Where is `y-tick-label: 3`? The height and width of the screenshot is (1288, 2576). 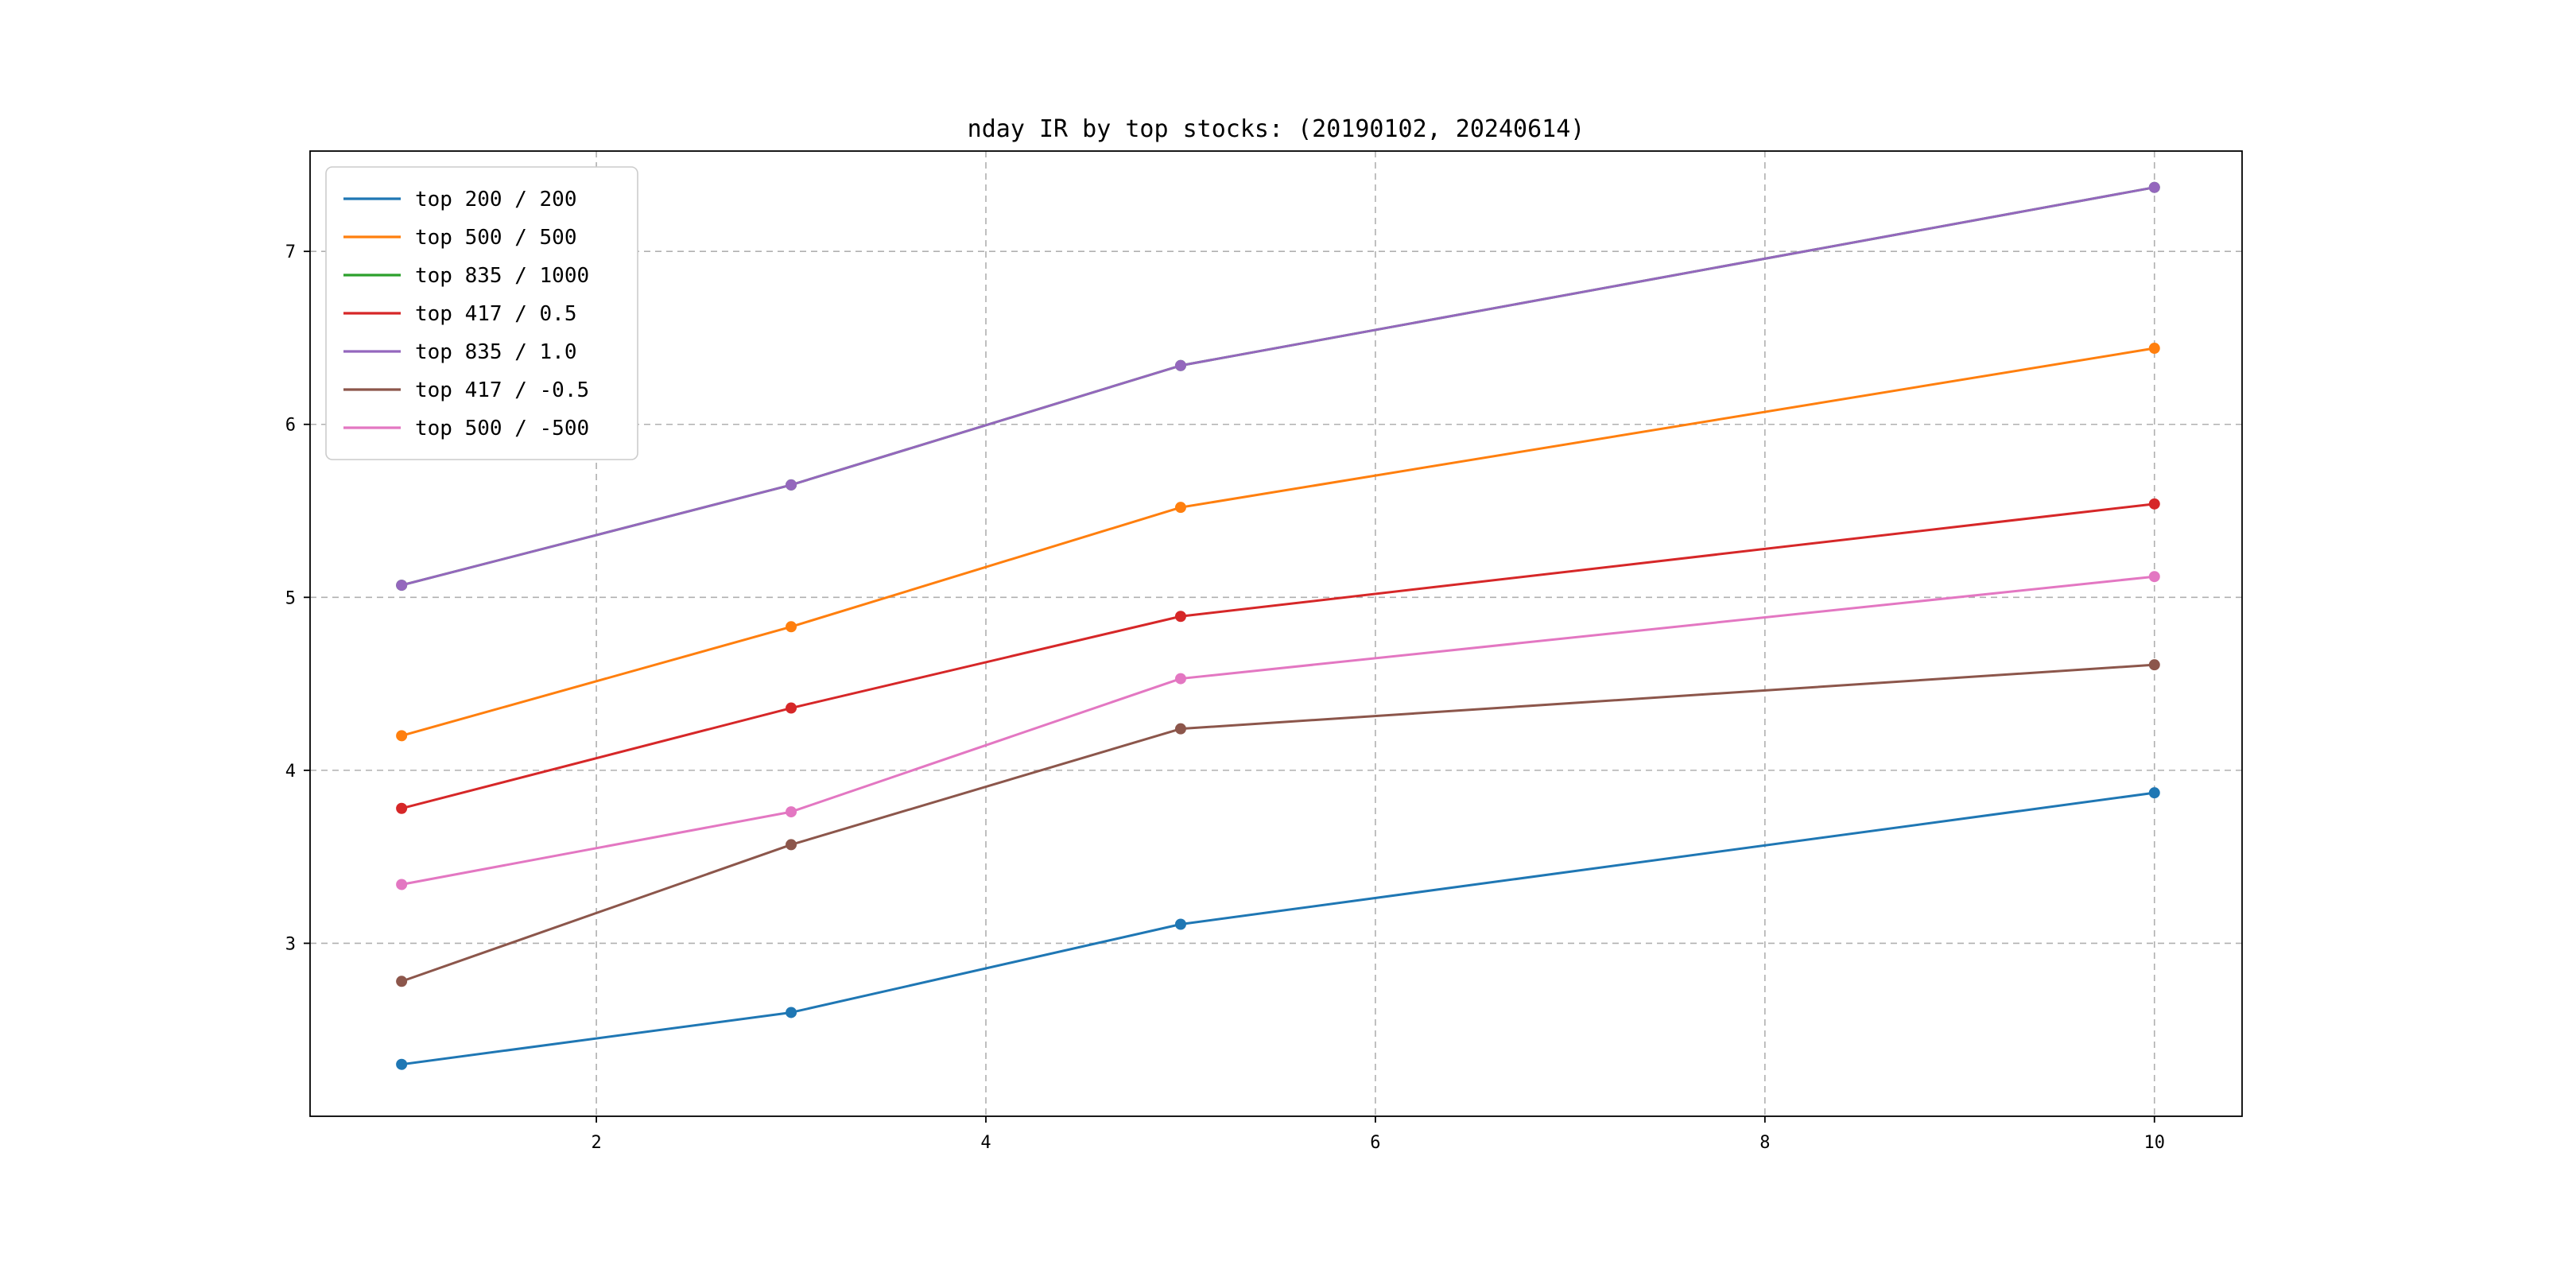
y-tick-label: 3 is located at coordinates (291, 944).